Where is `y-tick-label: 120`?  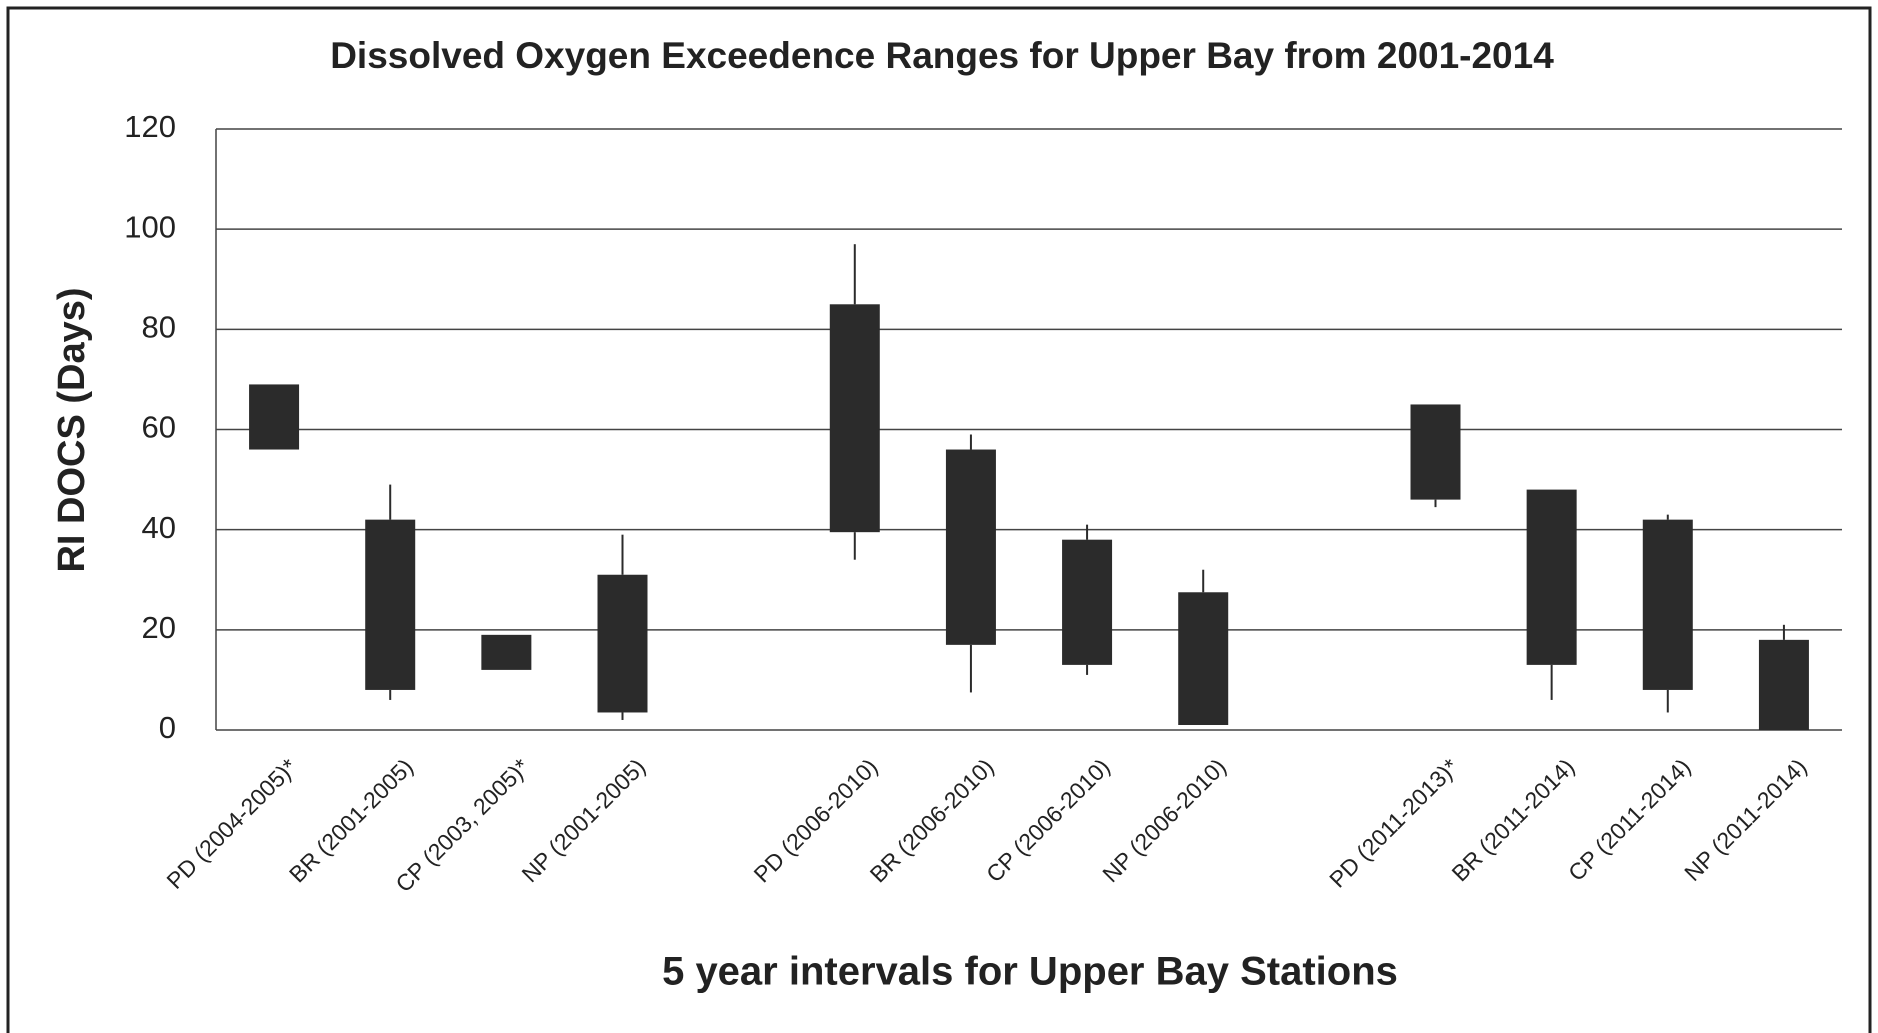 y-tick-label: 120 is located at coordinates (150, 126).